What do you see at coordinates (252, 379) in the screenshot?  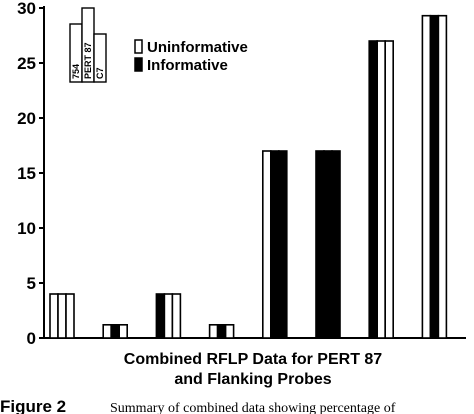 I see `x-axis-label-line-2: and Flanking Probes` at bounding box center [252, 379].